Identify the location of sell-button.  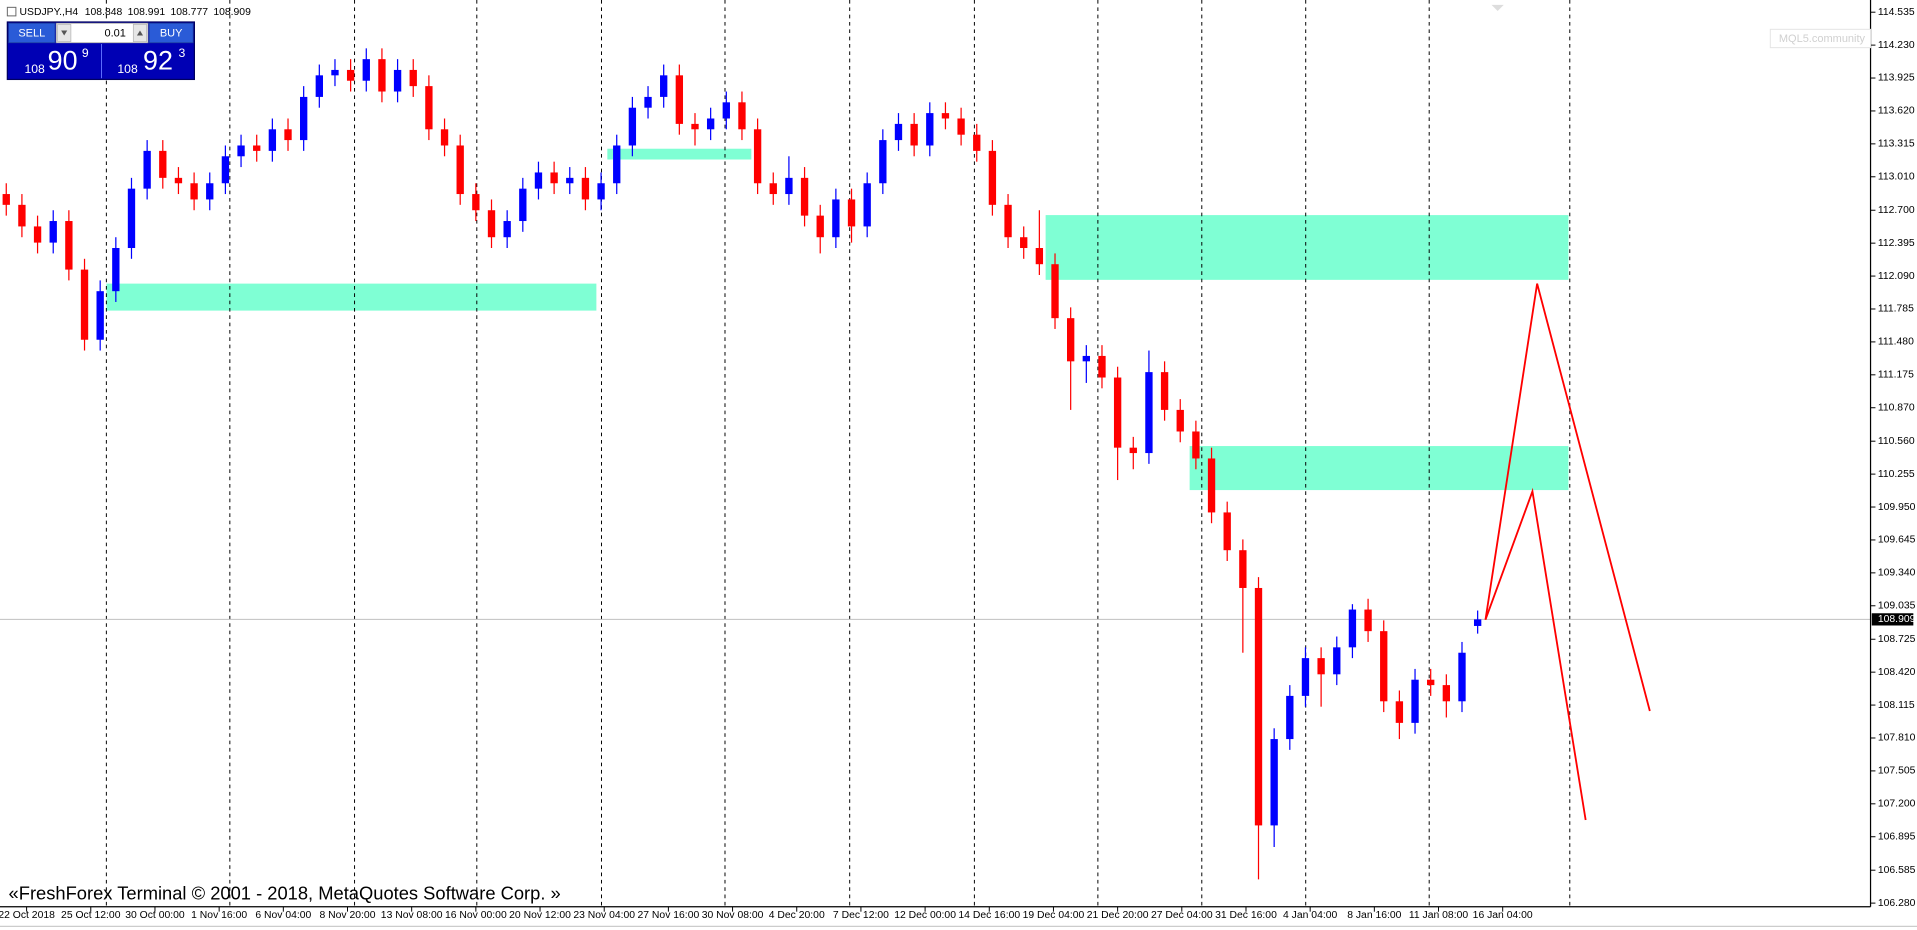
(32, 33).